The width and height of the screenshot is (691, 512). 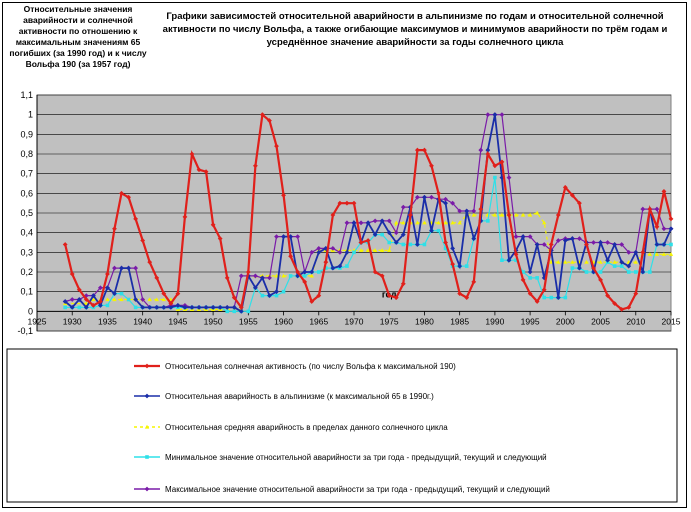 What do you see at coordinates (600, 321) in the screenshot?
I see `x-tick-label: 2005` at bounding box center [600, 321].